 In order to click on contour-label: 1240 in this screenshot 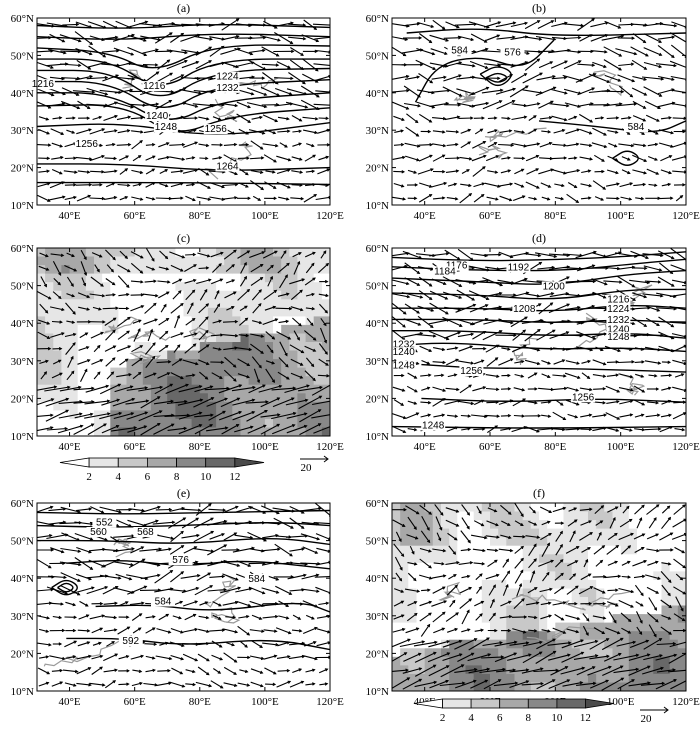, I will do `click(157, 116)`.